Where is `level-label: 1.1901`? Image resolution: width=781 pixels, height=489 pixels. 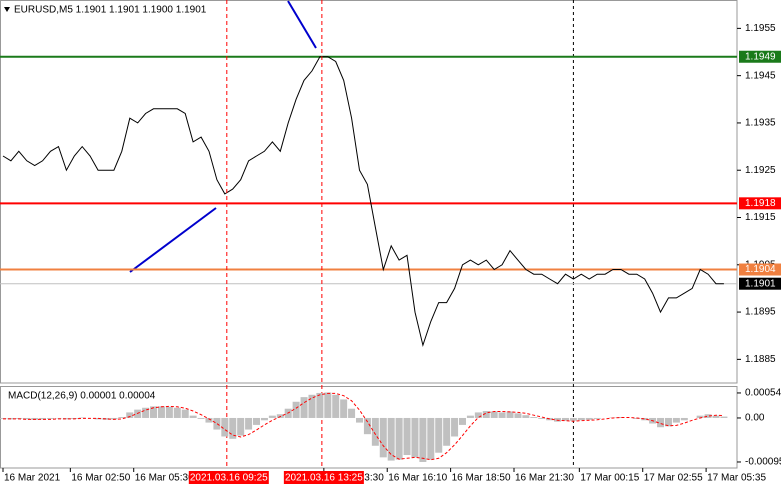
level-label: 1.1901 is located at coordinates (760, 283).